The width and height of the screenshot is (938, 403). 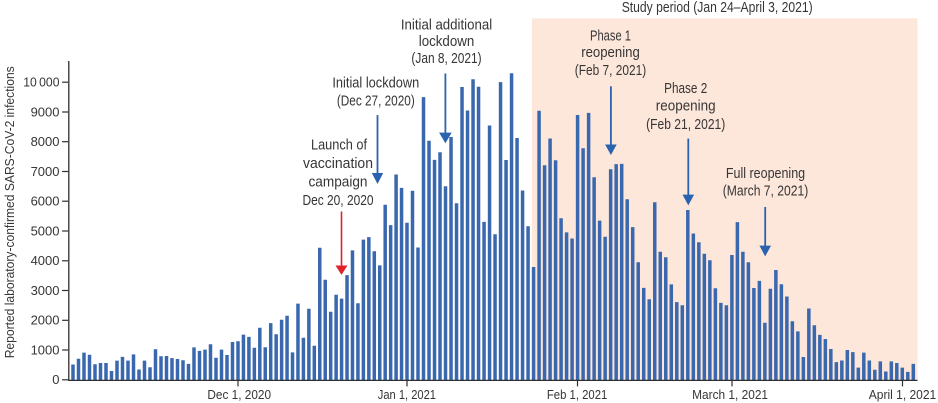 What do you see at coordinates (766, 191) in the screenshot?
I see `svg-text: (March 7, 2021)` at bounding box center [766, 191].